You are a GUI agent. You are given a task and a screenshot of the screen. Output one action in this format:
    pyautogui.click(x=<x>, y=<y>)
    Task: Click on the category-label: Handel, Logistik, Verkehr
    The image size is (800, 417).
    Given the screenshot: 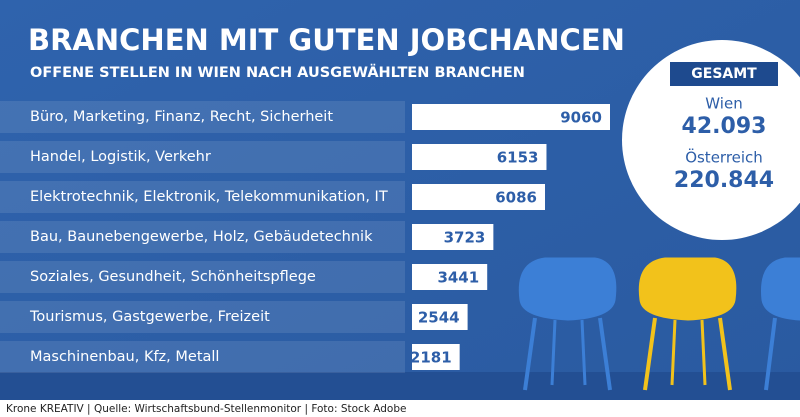 What is the action you would take?
    pyautogui.click(x=120, y=157)
    